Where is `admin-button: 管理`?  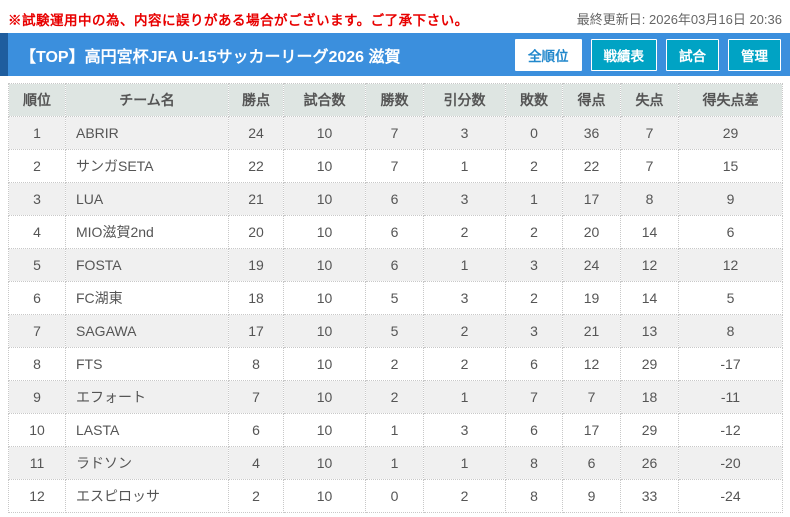 admin-button: 管理 is located at coordinates (754, 54).